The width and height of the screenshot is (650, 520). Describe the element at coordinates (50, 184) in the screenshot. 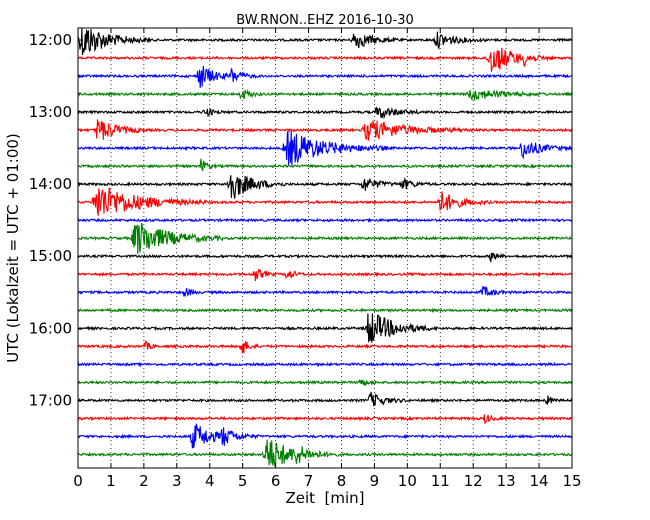

I see `y-tick-label: 14:00` at that location.